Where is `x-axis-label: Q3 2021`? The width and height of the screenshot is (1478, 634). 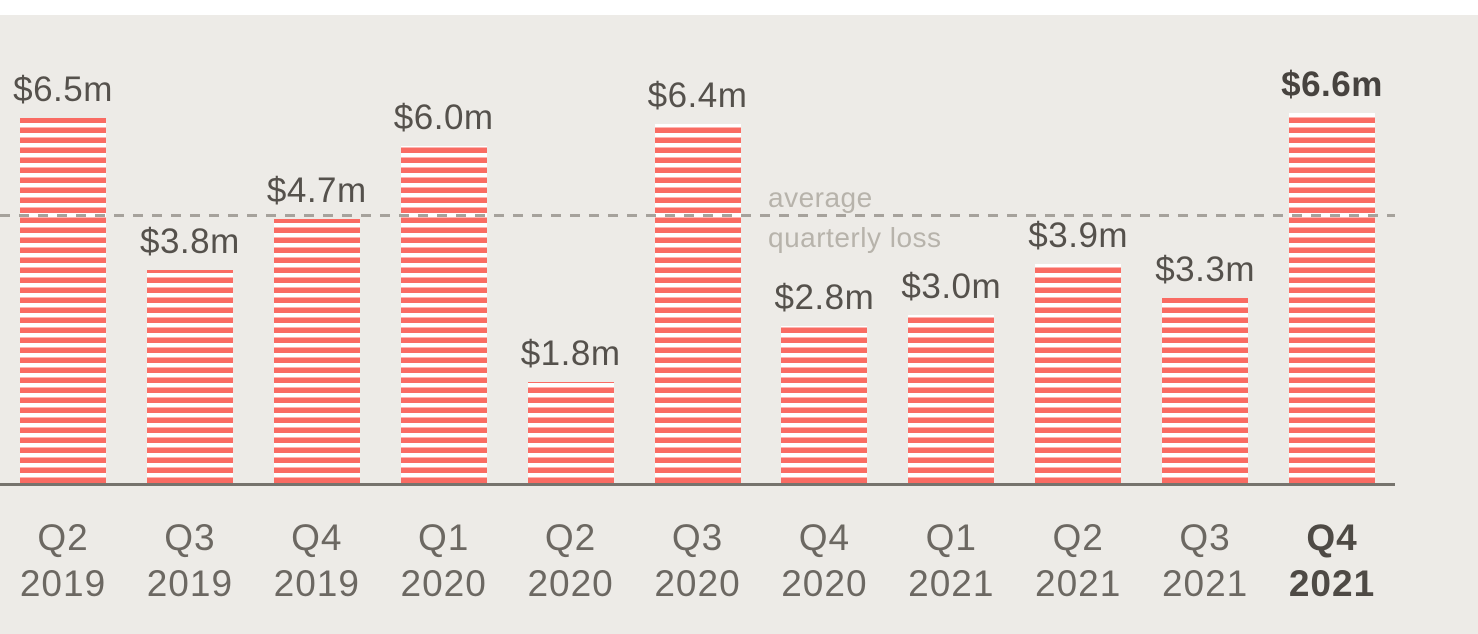
x-axis-label: Q3 2021 is located at coordinates (1205, 561).